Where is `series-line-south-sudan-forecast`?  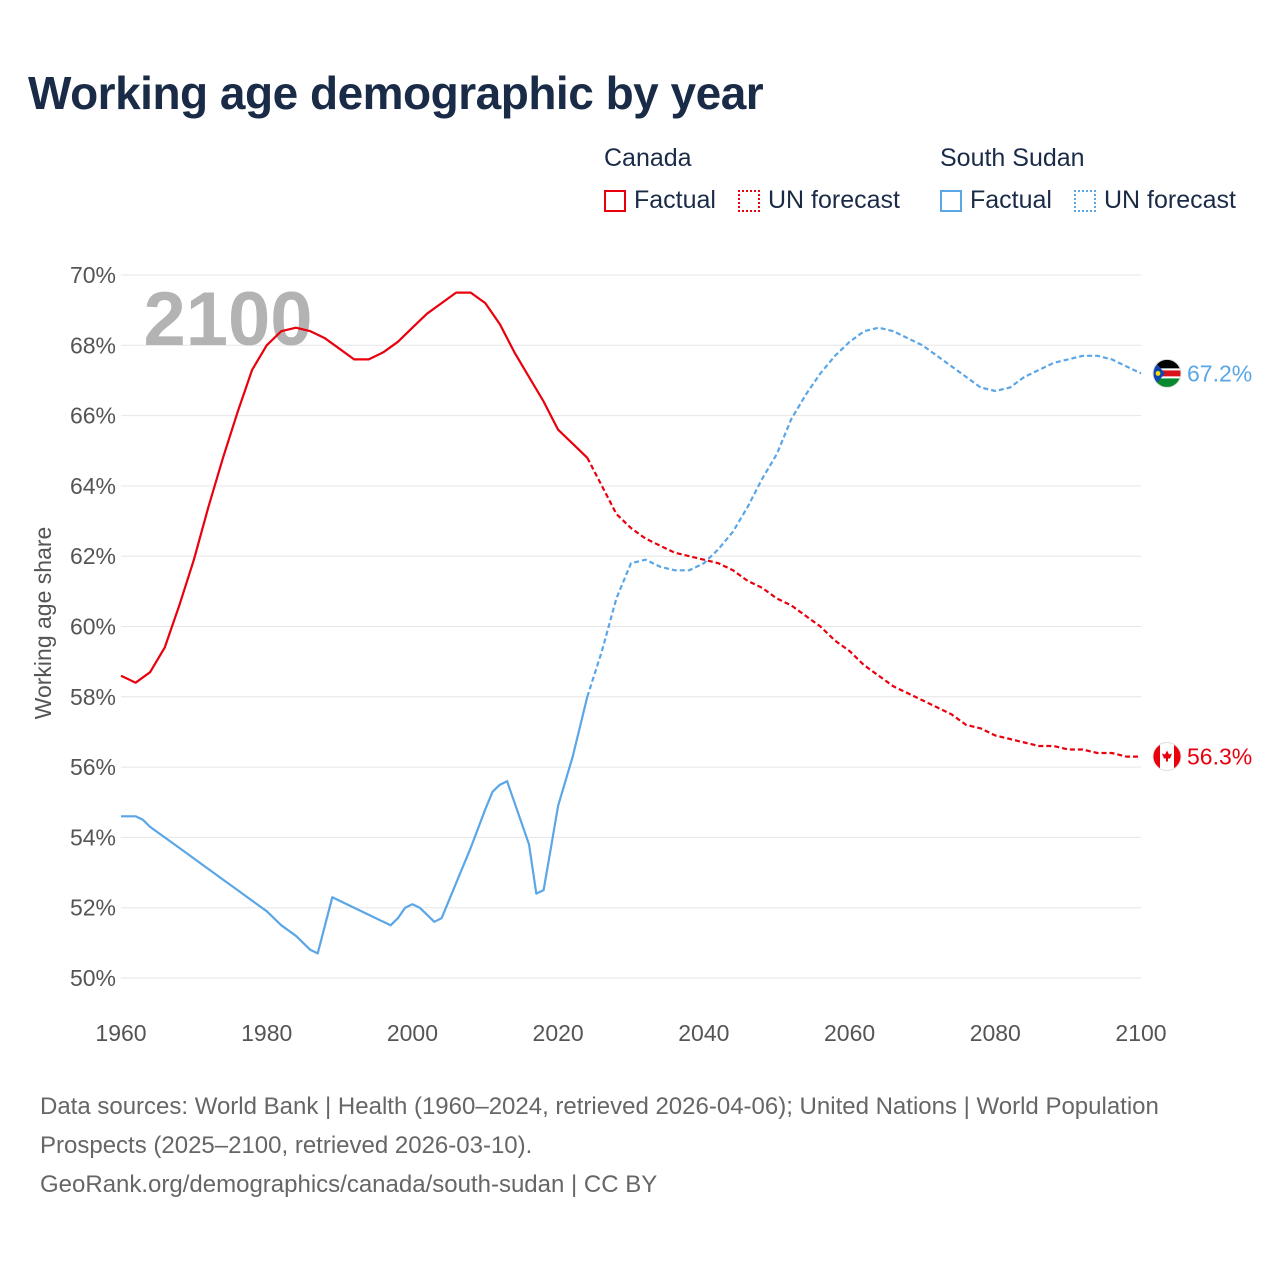 series-line-south-sudan-forecast is located at coordinates (864, 512).